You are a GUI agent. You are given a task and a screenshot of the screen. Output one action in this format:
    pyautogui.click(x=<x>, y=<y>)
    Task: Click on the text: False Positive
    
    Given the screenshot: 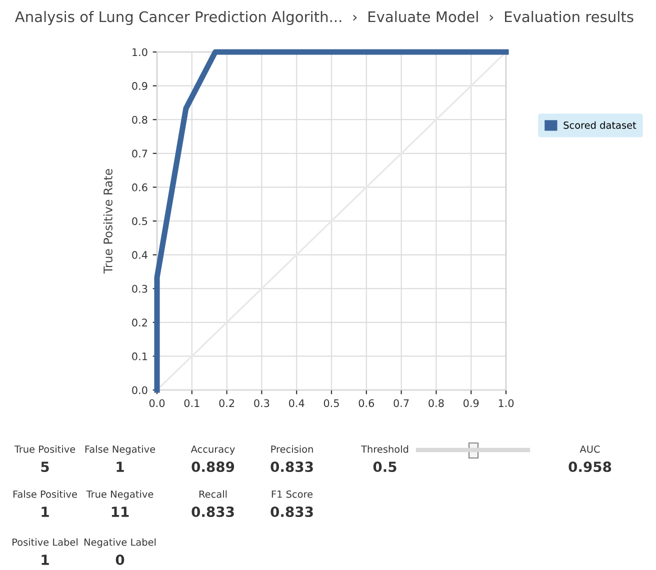 What is the action you would take?
    pyautogui.click(x=45, y=494)
    